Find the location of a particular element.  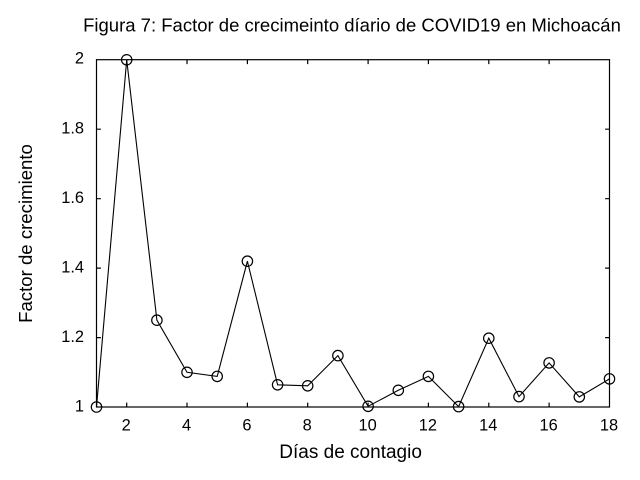

svg-text: 10 is located at coordinates (367, 426).